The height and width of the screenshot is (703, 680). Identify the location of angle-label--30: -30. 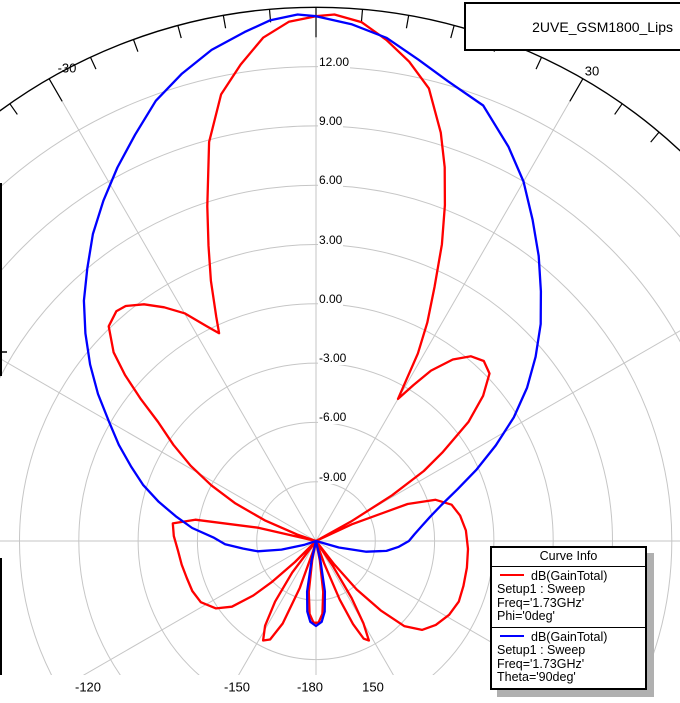
(67, 68).